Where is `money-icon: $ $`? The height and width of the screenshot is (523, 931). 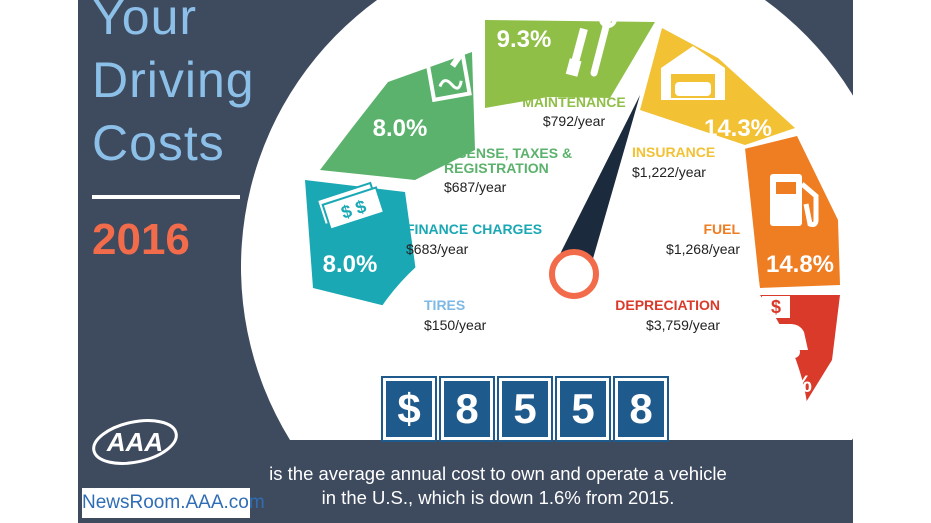
money-icon: $ $ is located at coordinates (350, 206).